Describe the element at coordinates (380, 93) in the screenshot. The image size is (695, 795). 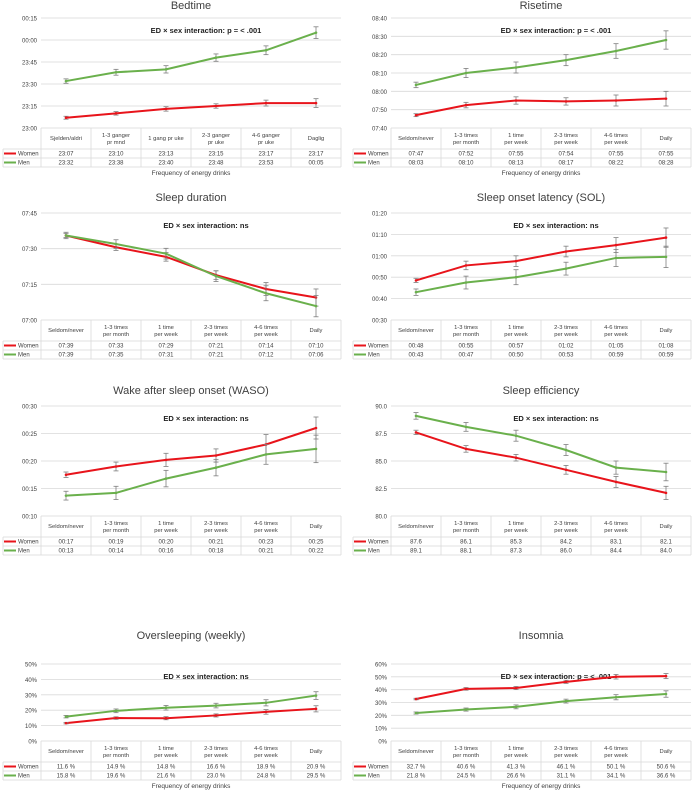
I see `y-tick-label: 08:00` at that location.